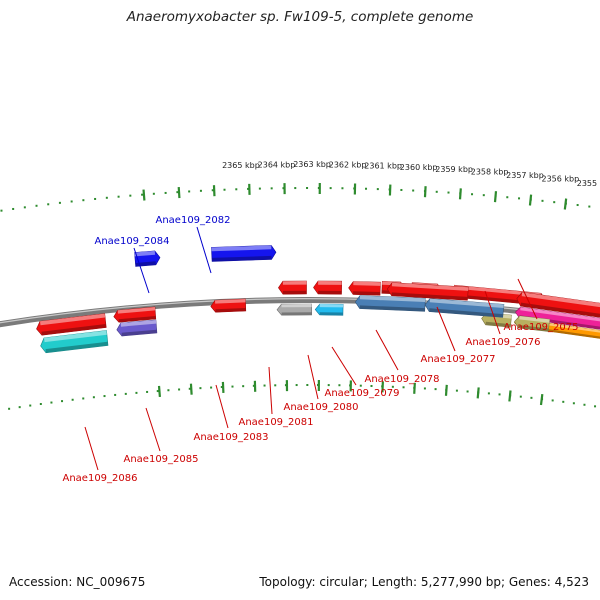  I want to click on scale-tick-label: 2356 kbp, so click(560, 179).